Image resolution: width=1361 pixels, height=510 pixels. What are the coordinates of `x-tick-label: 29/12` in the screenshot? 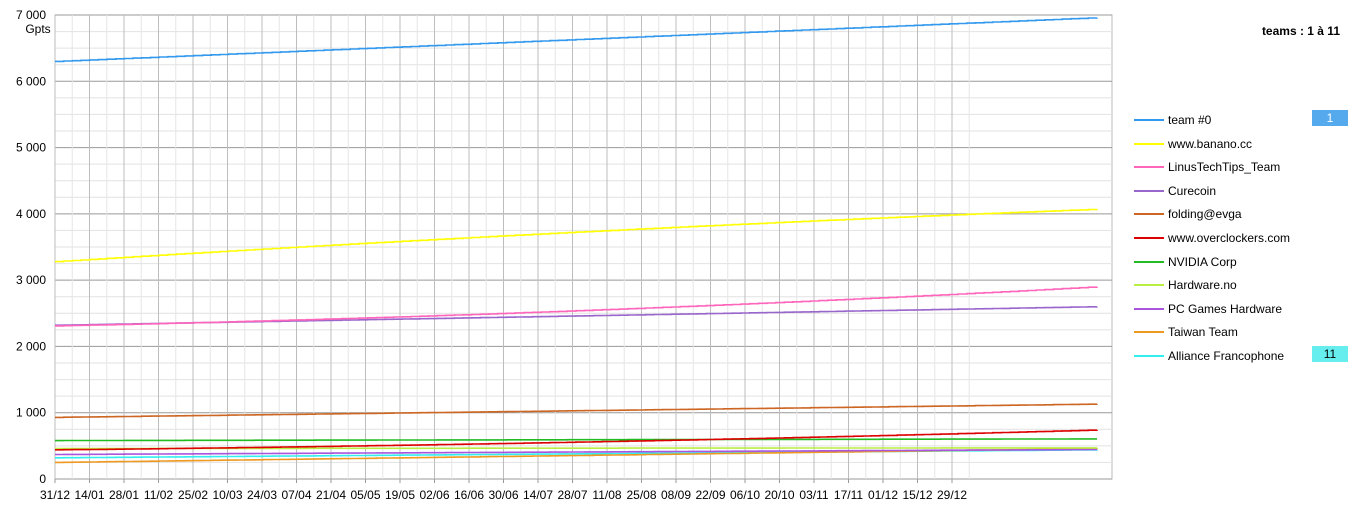 It's located at (952, 495).